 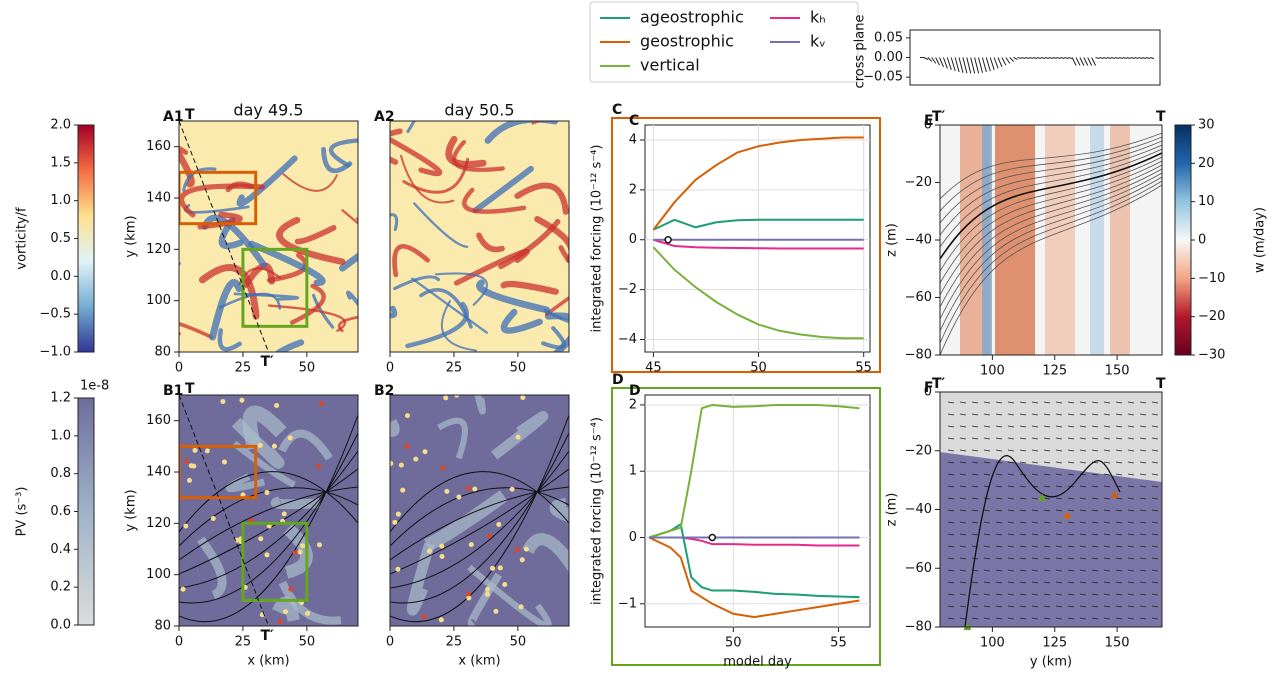 I want to click on panel-label: C, so click(x=617, y=110).